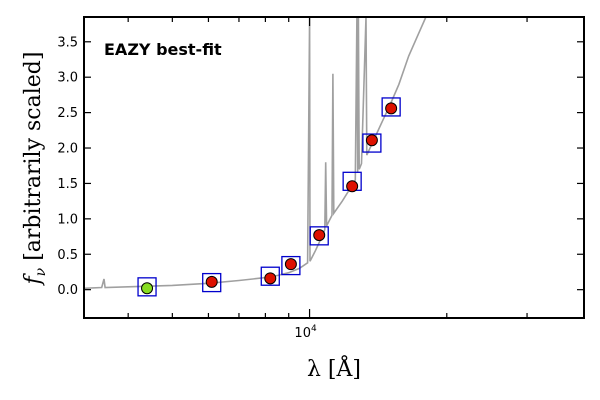 This screenshot has height=400, width=600. Describe the element at coordinates (67, 113) in the screenshot. I see `y-tick-label: 2.5` at that location.